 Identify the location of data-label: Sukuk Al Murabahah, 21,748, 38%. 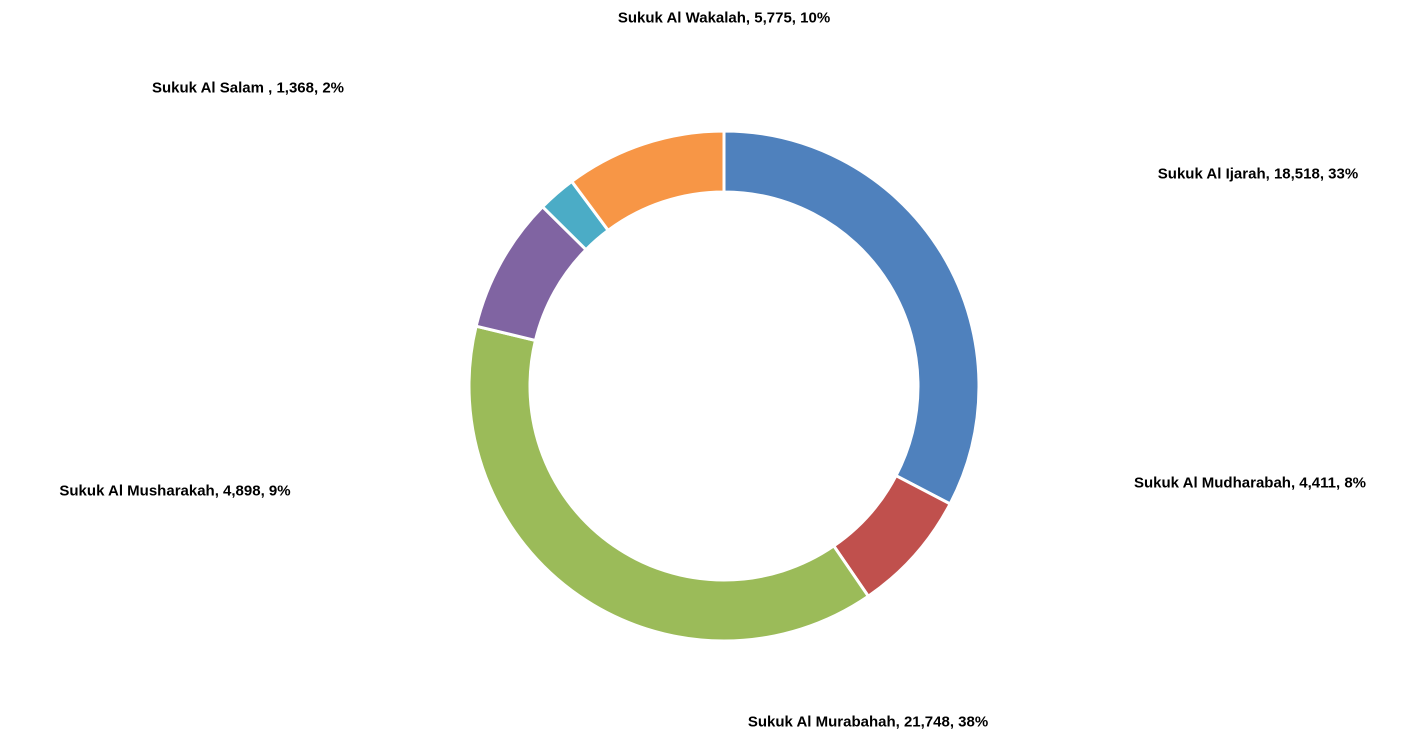
(868, 722).